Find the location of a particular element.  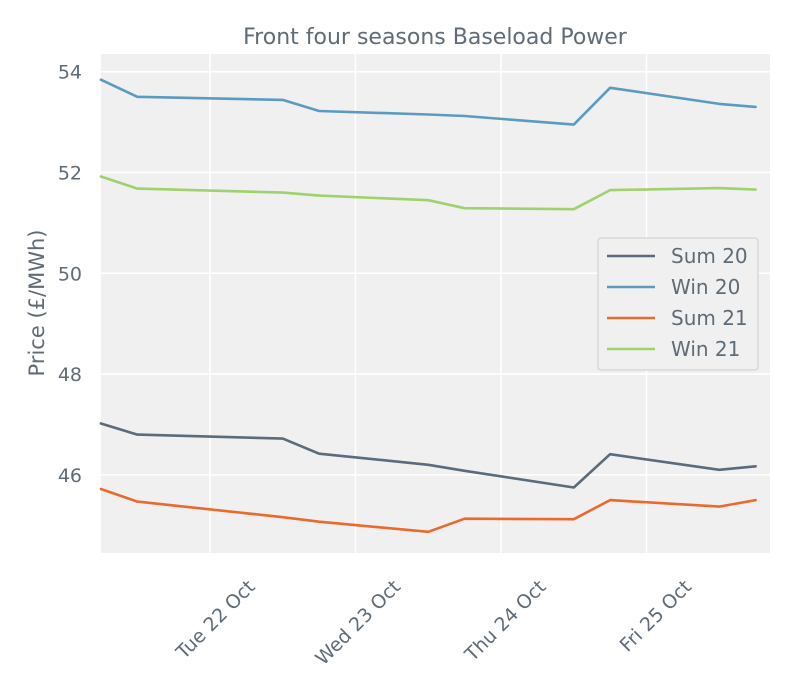

y-tick-label: 46 is located at coordinates (70, 476).